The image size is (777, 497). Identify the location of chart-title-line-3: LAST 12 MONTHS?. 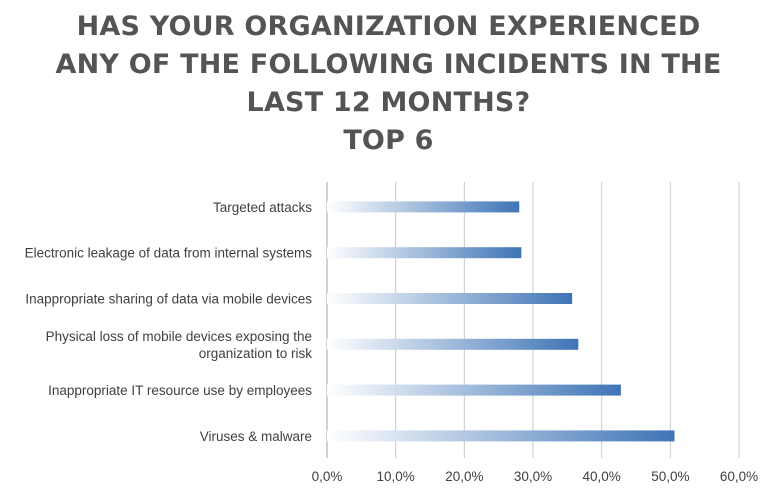
(388, 102).